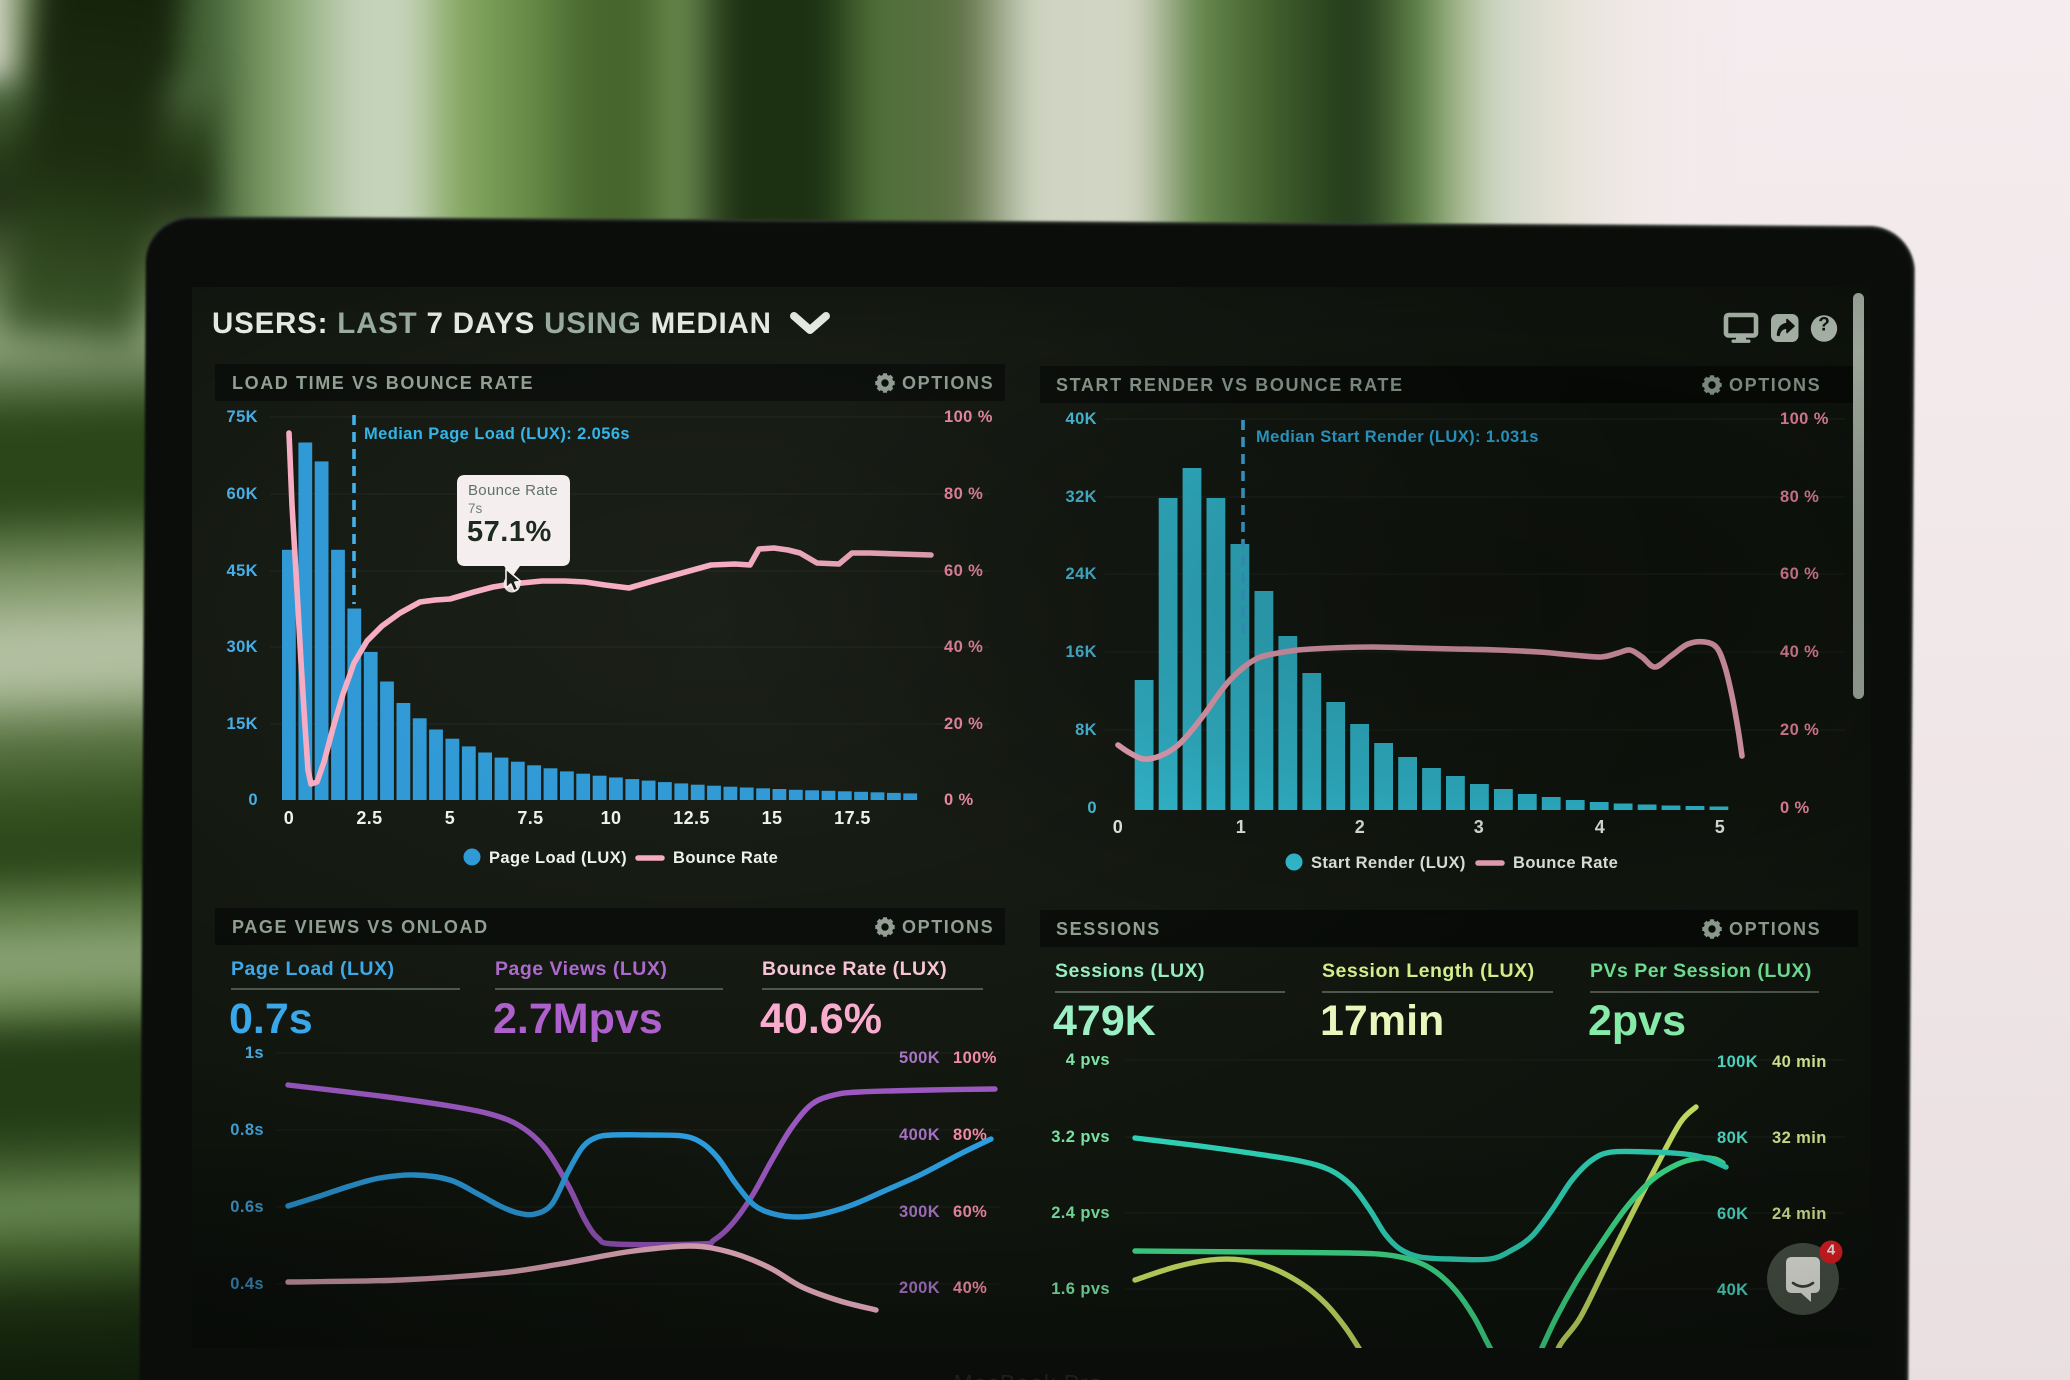 This screenshot has height=1380, width=2070. Describe the element at coordinates (919, 1288) in the screenshot. I see `svg-text: 200K` at that location.